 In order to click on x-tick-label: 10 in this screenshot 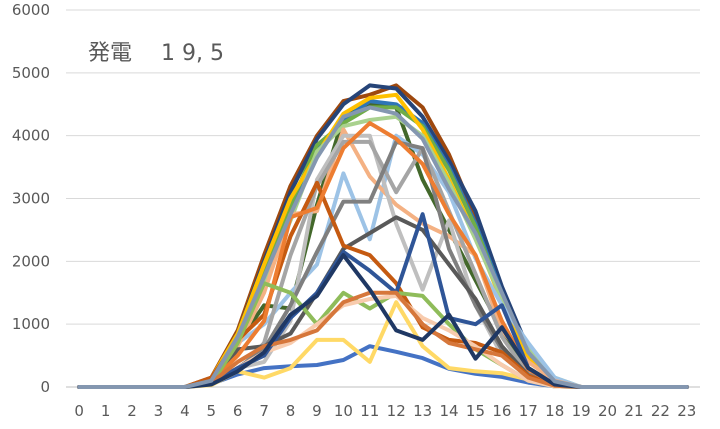, I will do `click(343, 411)`.